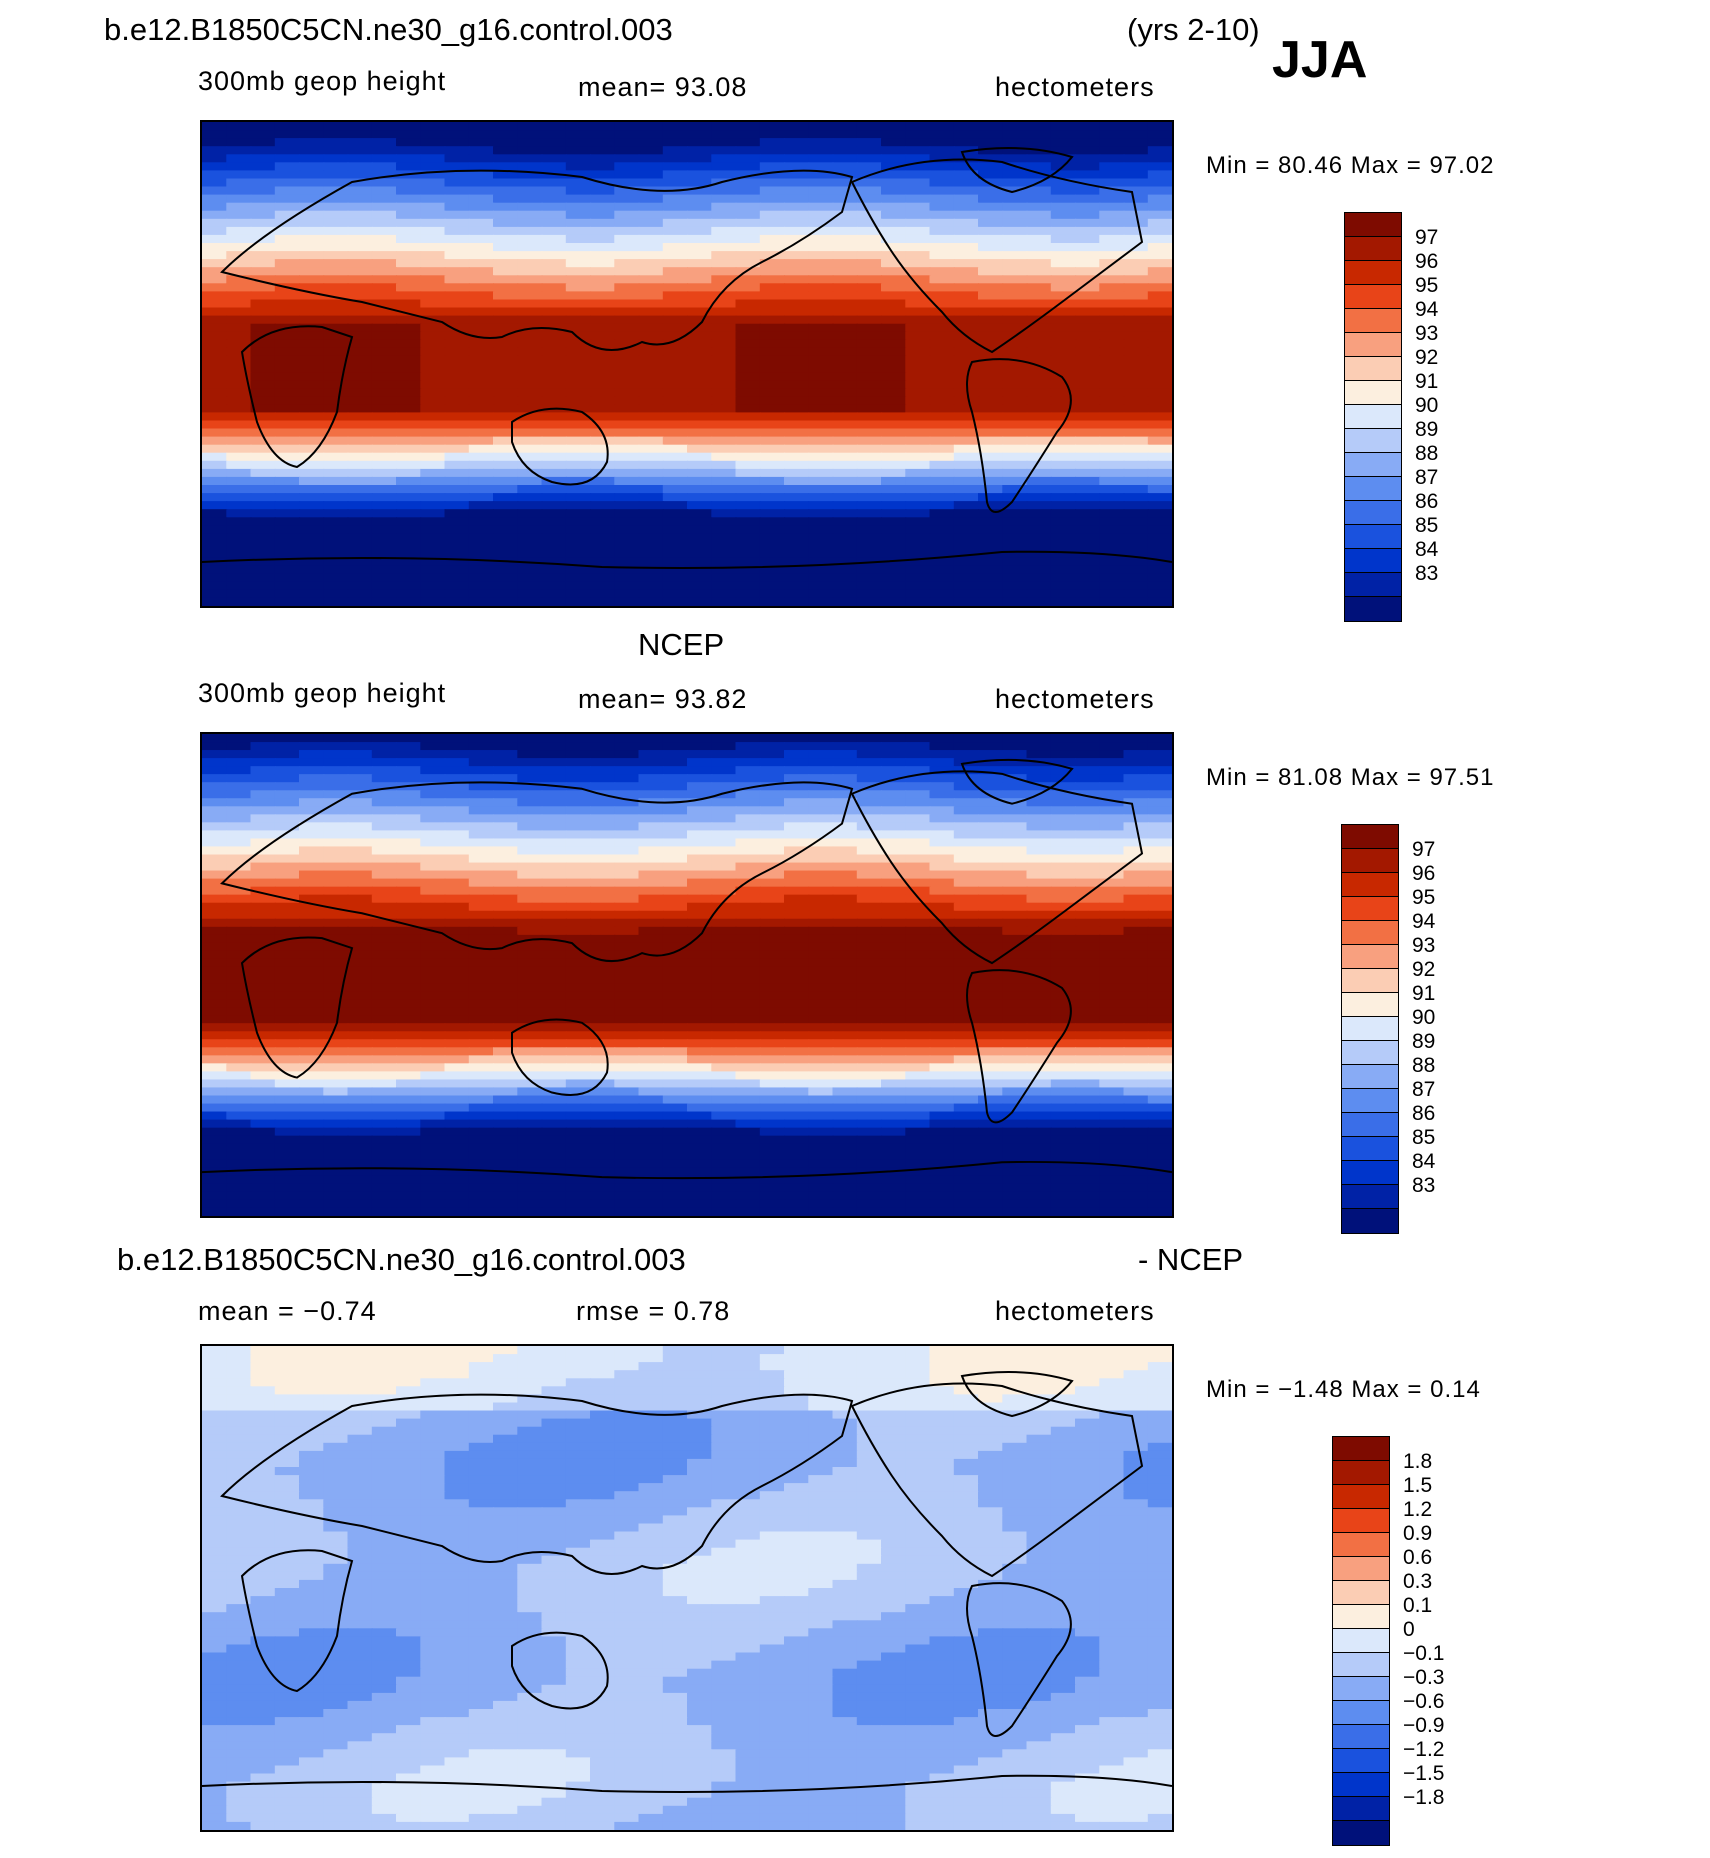 This screenshot has width=1710, height=1858. Describe the element at coordinates (681, 644) in the screenshot. I see `panel2-title: NCEP` at that location.